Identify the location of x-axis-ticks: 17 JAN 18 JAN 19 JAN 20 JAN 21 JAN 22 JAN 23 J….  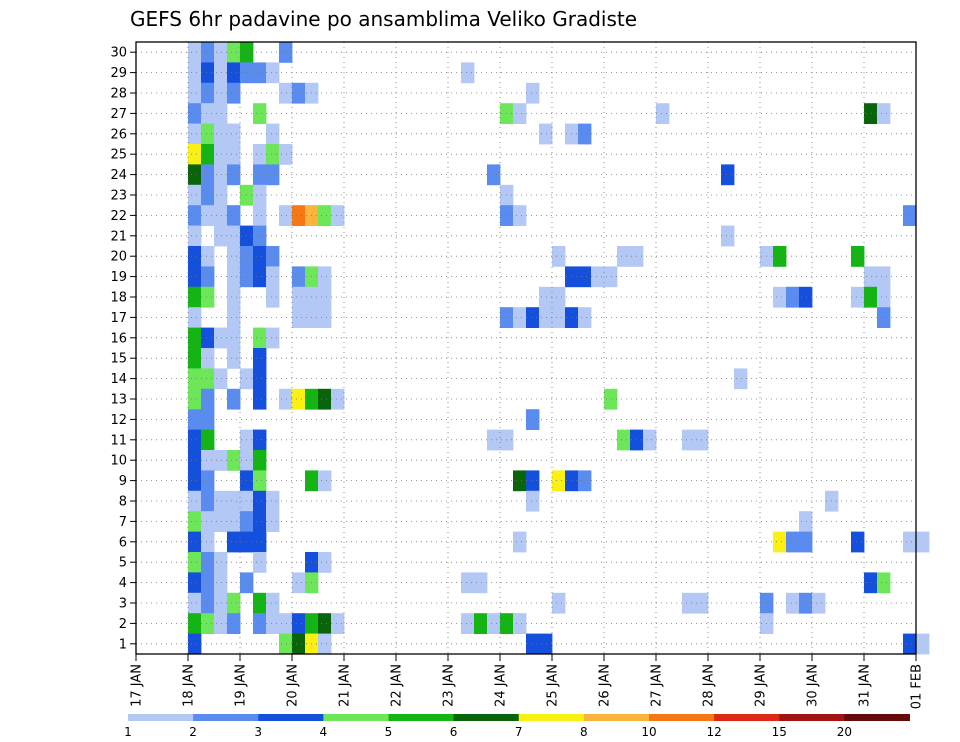
(527, 681).